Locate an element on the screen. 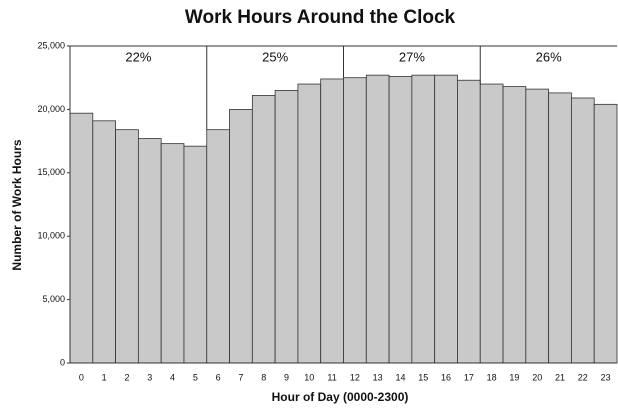  x-tick-label: 17 is located at coordinates (469, 377).